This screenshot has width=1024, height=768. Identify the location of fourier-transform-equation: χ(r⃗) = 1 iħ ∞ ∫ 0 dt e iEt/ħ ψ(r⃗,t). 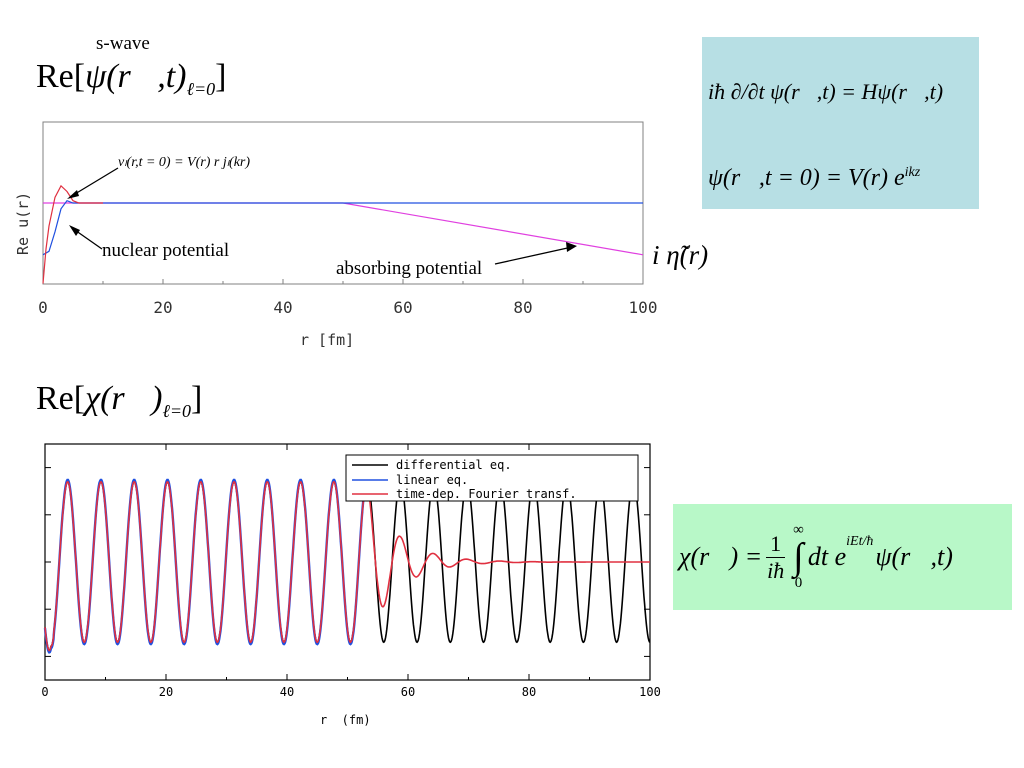
(816, 557).